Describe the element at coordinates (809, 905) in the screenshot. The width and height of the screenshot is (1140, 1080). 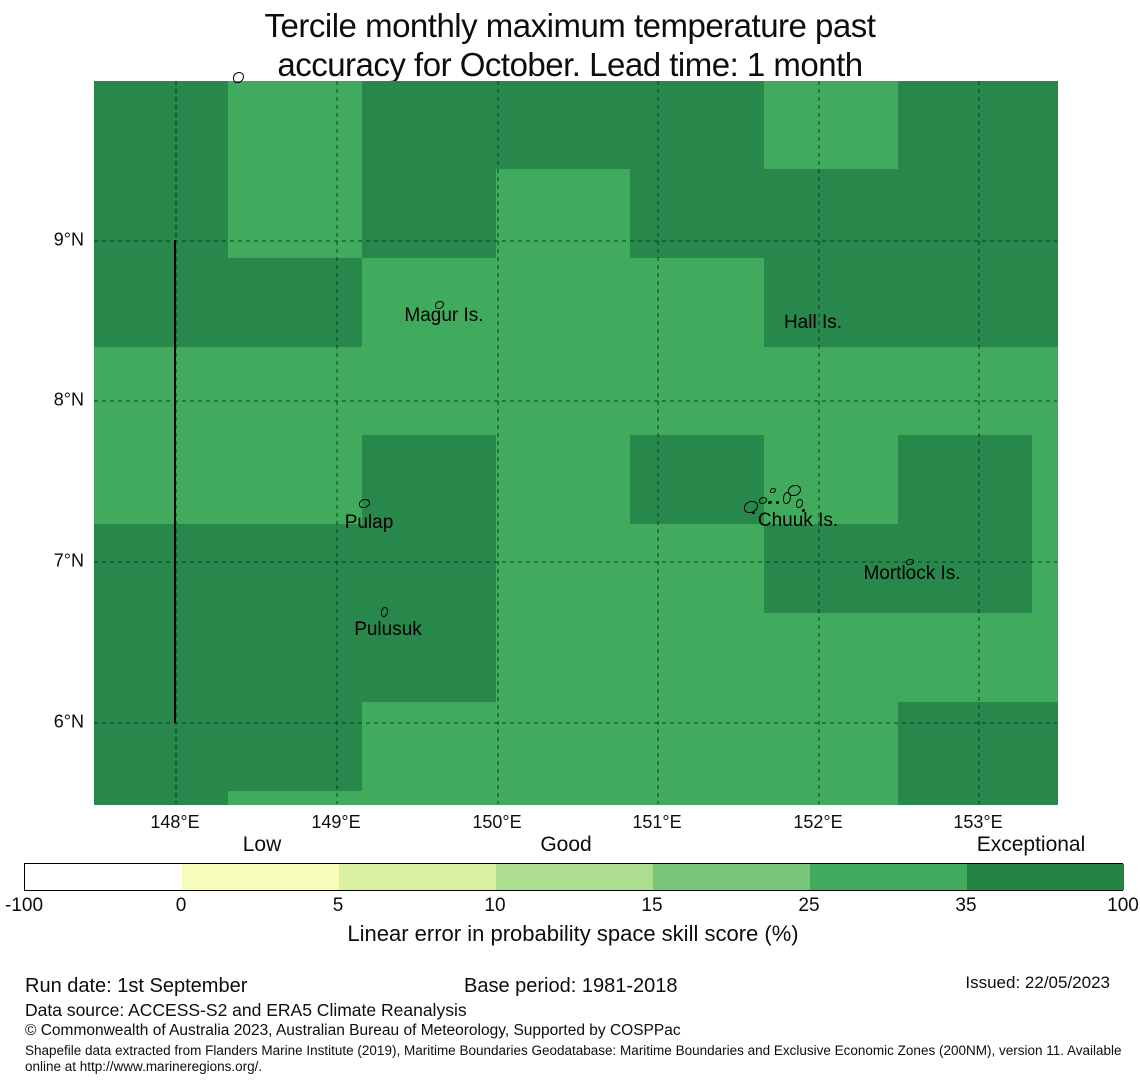
I see `colorbar-tick-label: 25` at that location.